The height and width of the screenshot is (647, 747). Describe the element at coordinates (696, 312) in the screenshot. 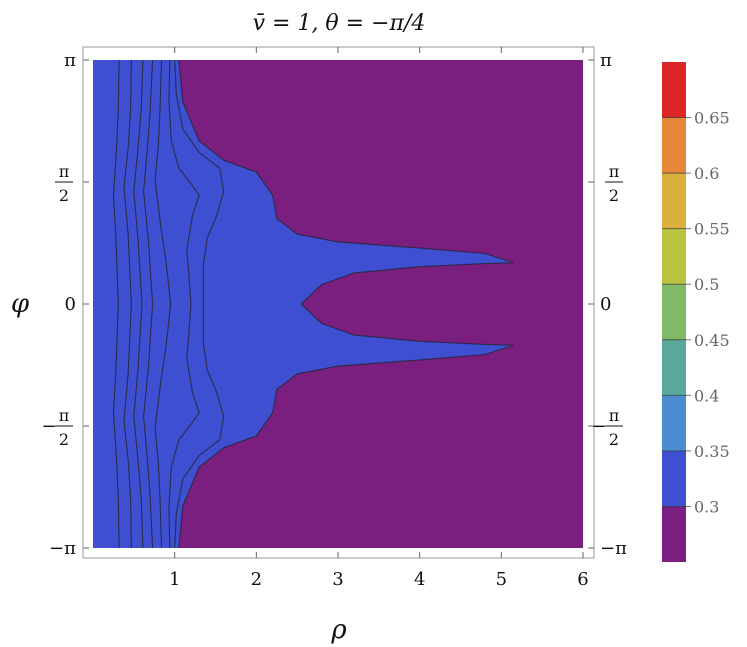

I see `colorbar: 0.3 0.35 0.4 0.45 0.5 0.55 0.6 0.65` at that location.